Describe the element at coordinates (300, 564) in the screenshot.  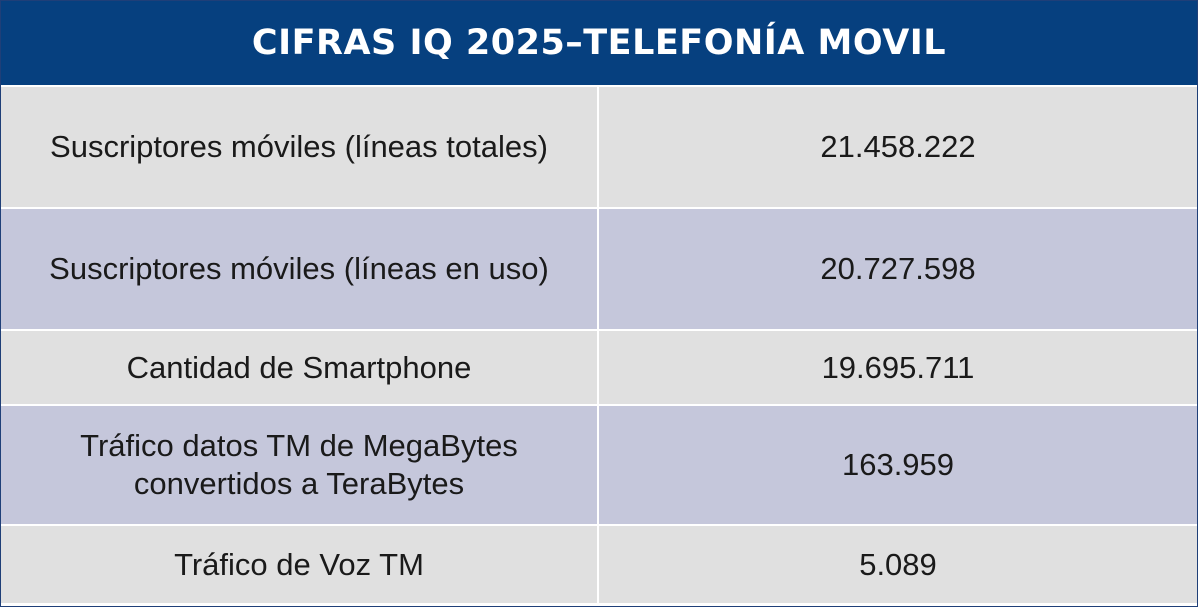
I see `row-label: Tráfico de Voz TM` at that location.